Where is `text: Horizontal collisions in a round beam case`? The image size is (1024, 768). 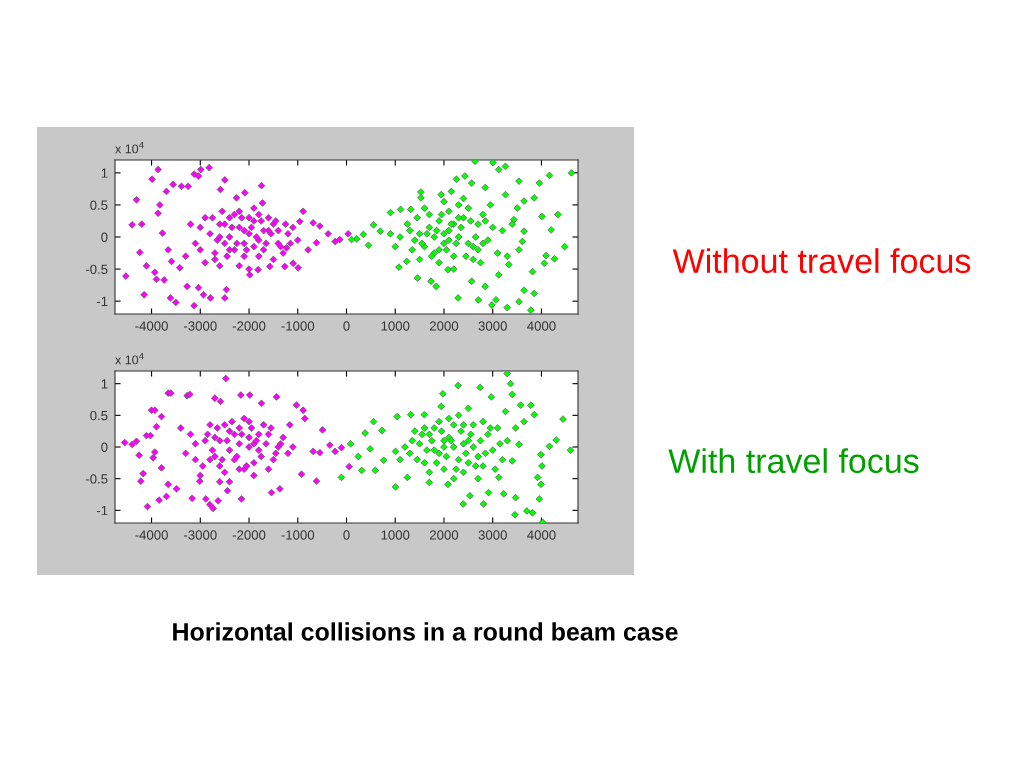 text: Horizontal collisions in a round beam case is located at coordinates (425, 631).